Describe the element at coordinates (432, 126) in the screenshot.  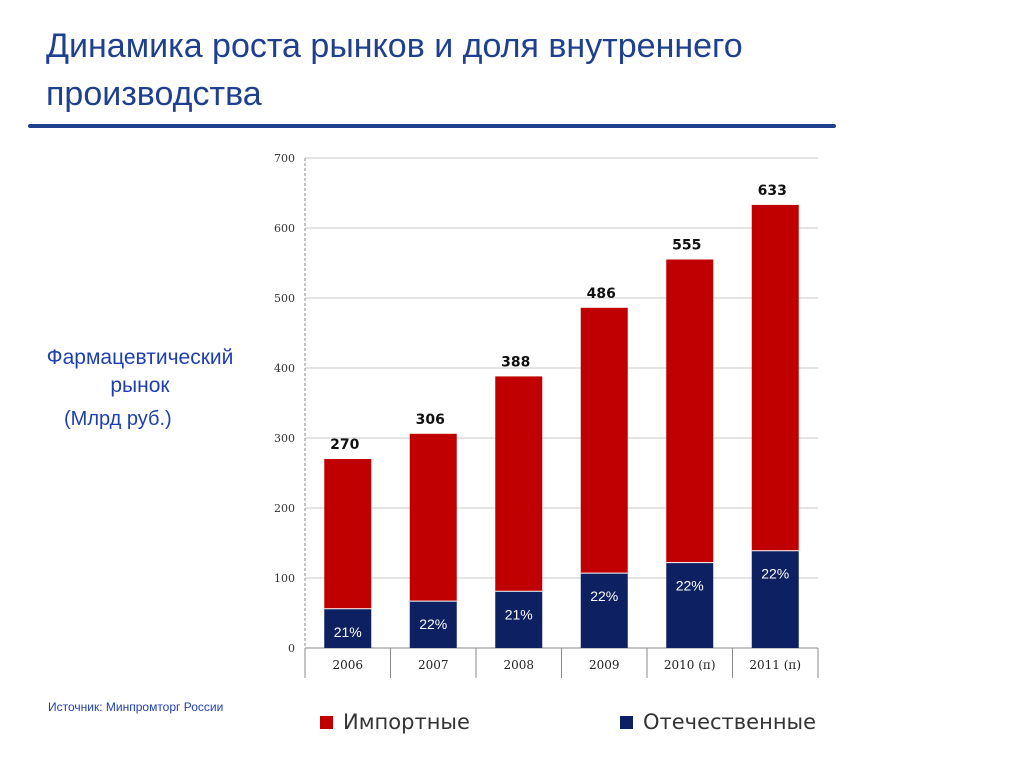
I see `title-underline` at that location.